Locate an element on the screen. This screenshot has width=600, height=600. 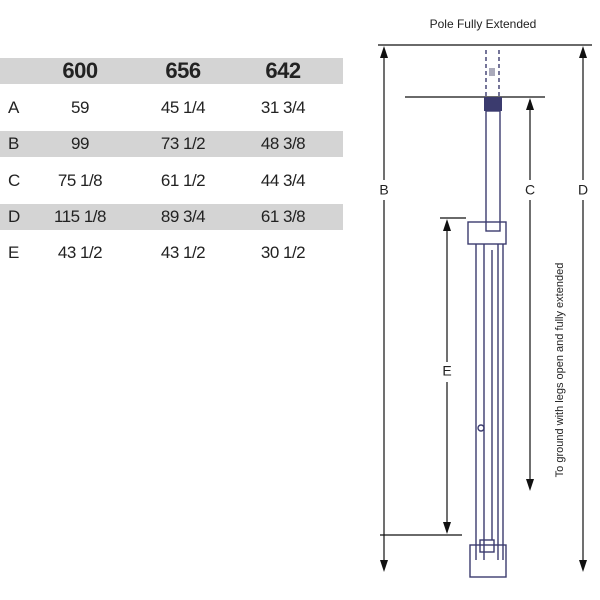
column-header: 600 is located at coordinates (80, 70).